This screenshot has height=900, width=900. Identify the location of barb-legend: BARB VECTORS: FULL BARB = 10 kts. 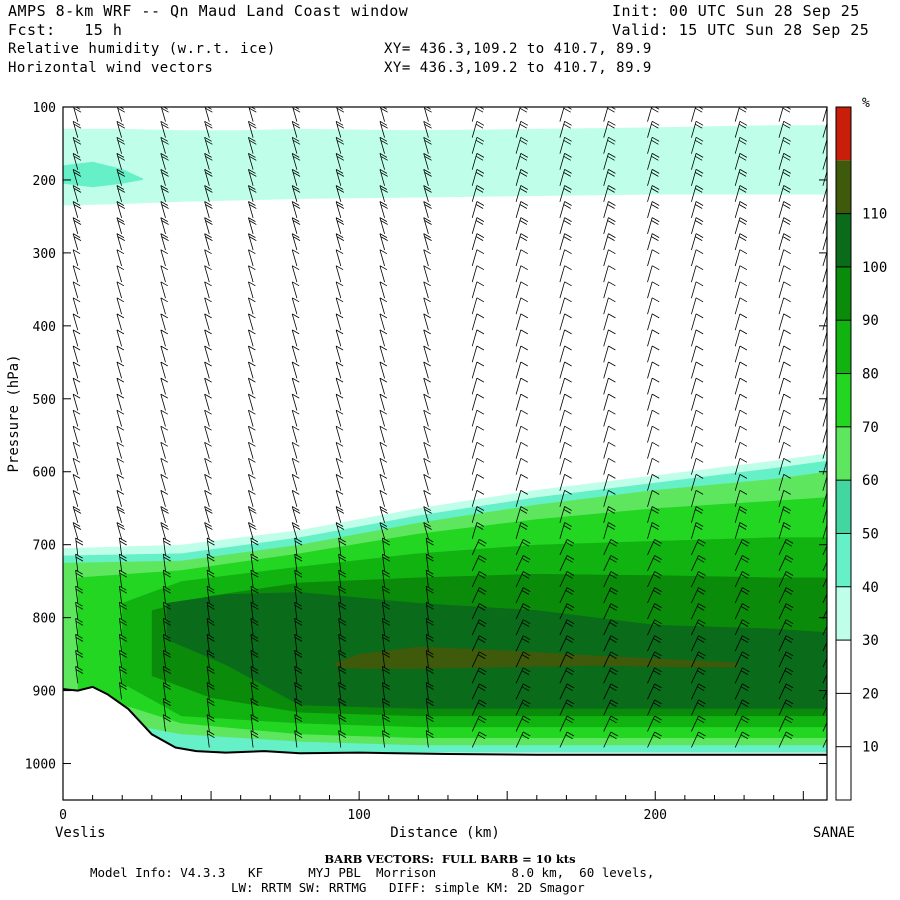
(450, 859).